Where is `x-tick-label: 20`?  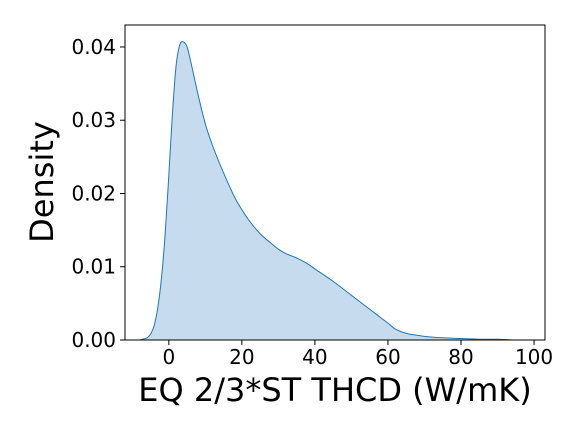
x-tick-label: 20 is located at coordinates (241, 357).